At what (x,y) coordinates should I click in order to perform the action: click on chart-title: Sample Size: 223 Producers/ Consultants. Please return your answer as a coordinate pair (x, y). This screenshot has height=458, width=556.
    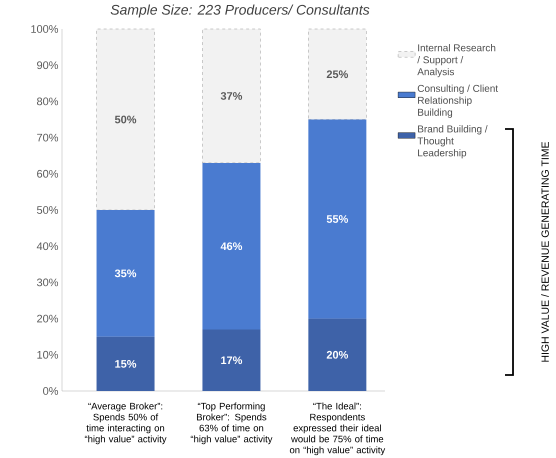
    Looking at the image, I should click on (240, 11).